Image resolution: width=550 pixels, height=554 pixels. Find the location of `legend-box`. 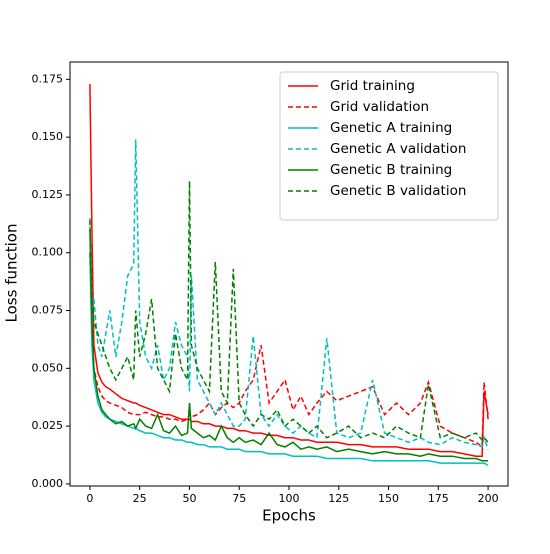

legend-box is located at coordinates (389, 146).